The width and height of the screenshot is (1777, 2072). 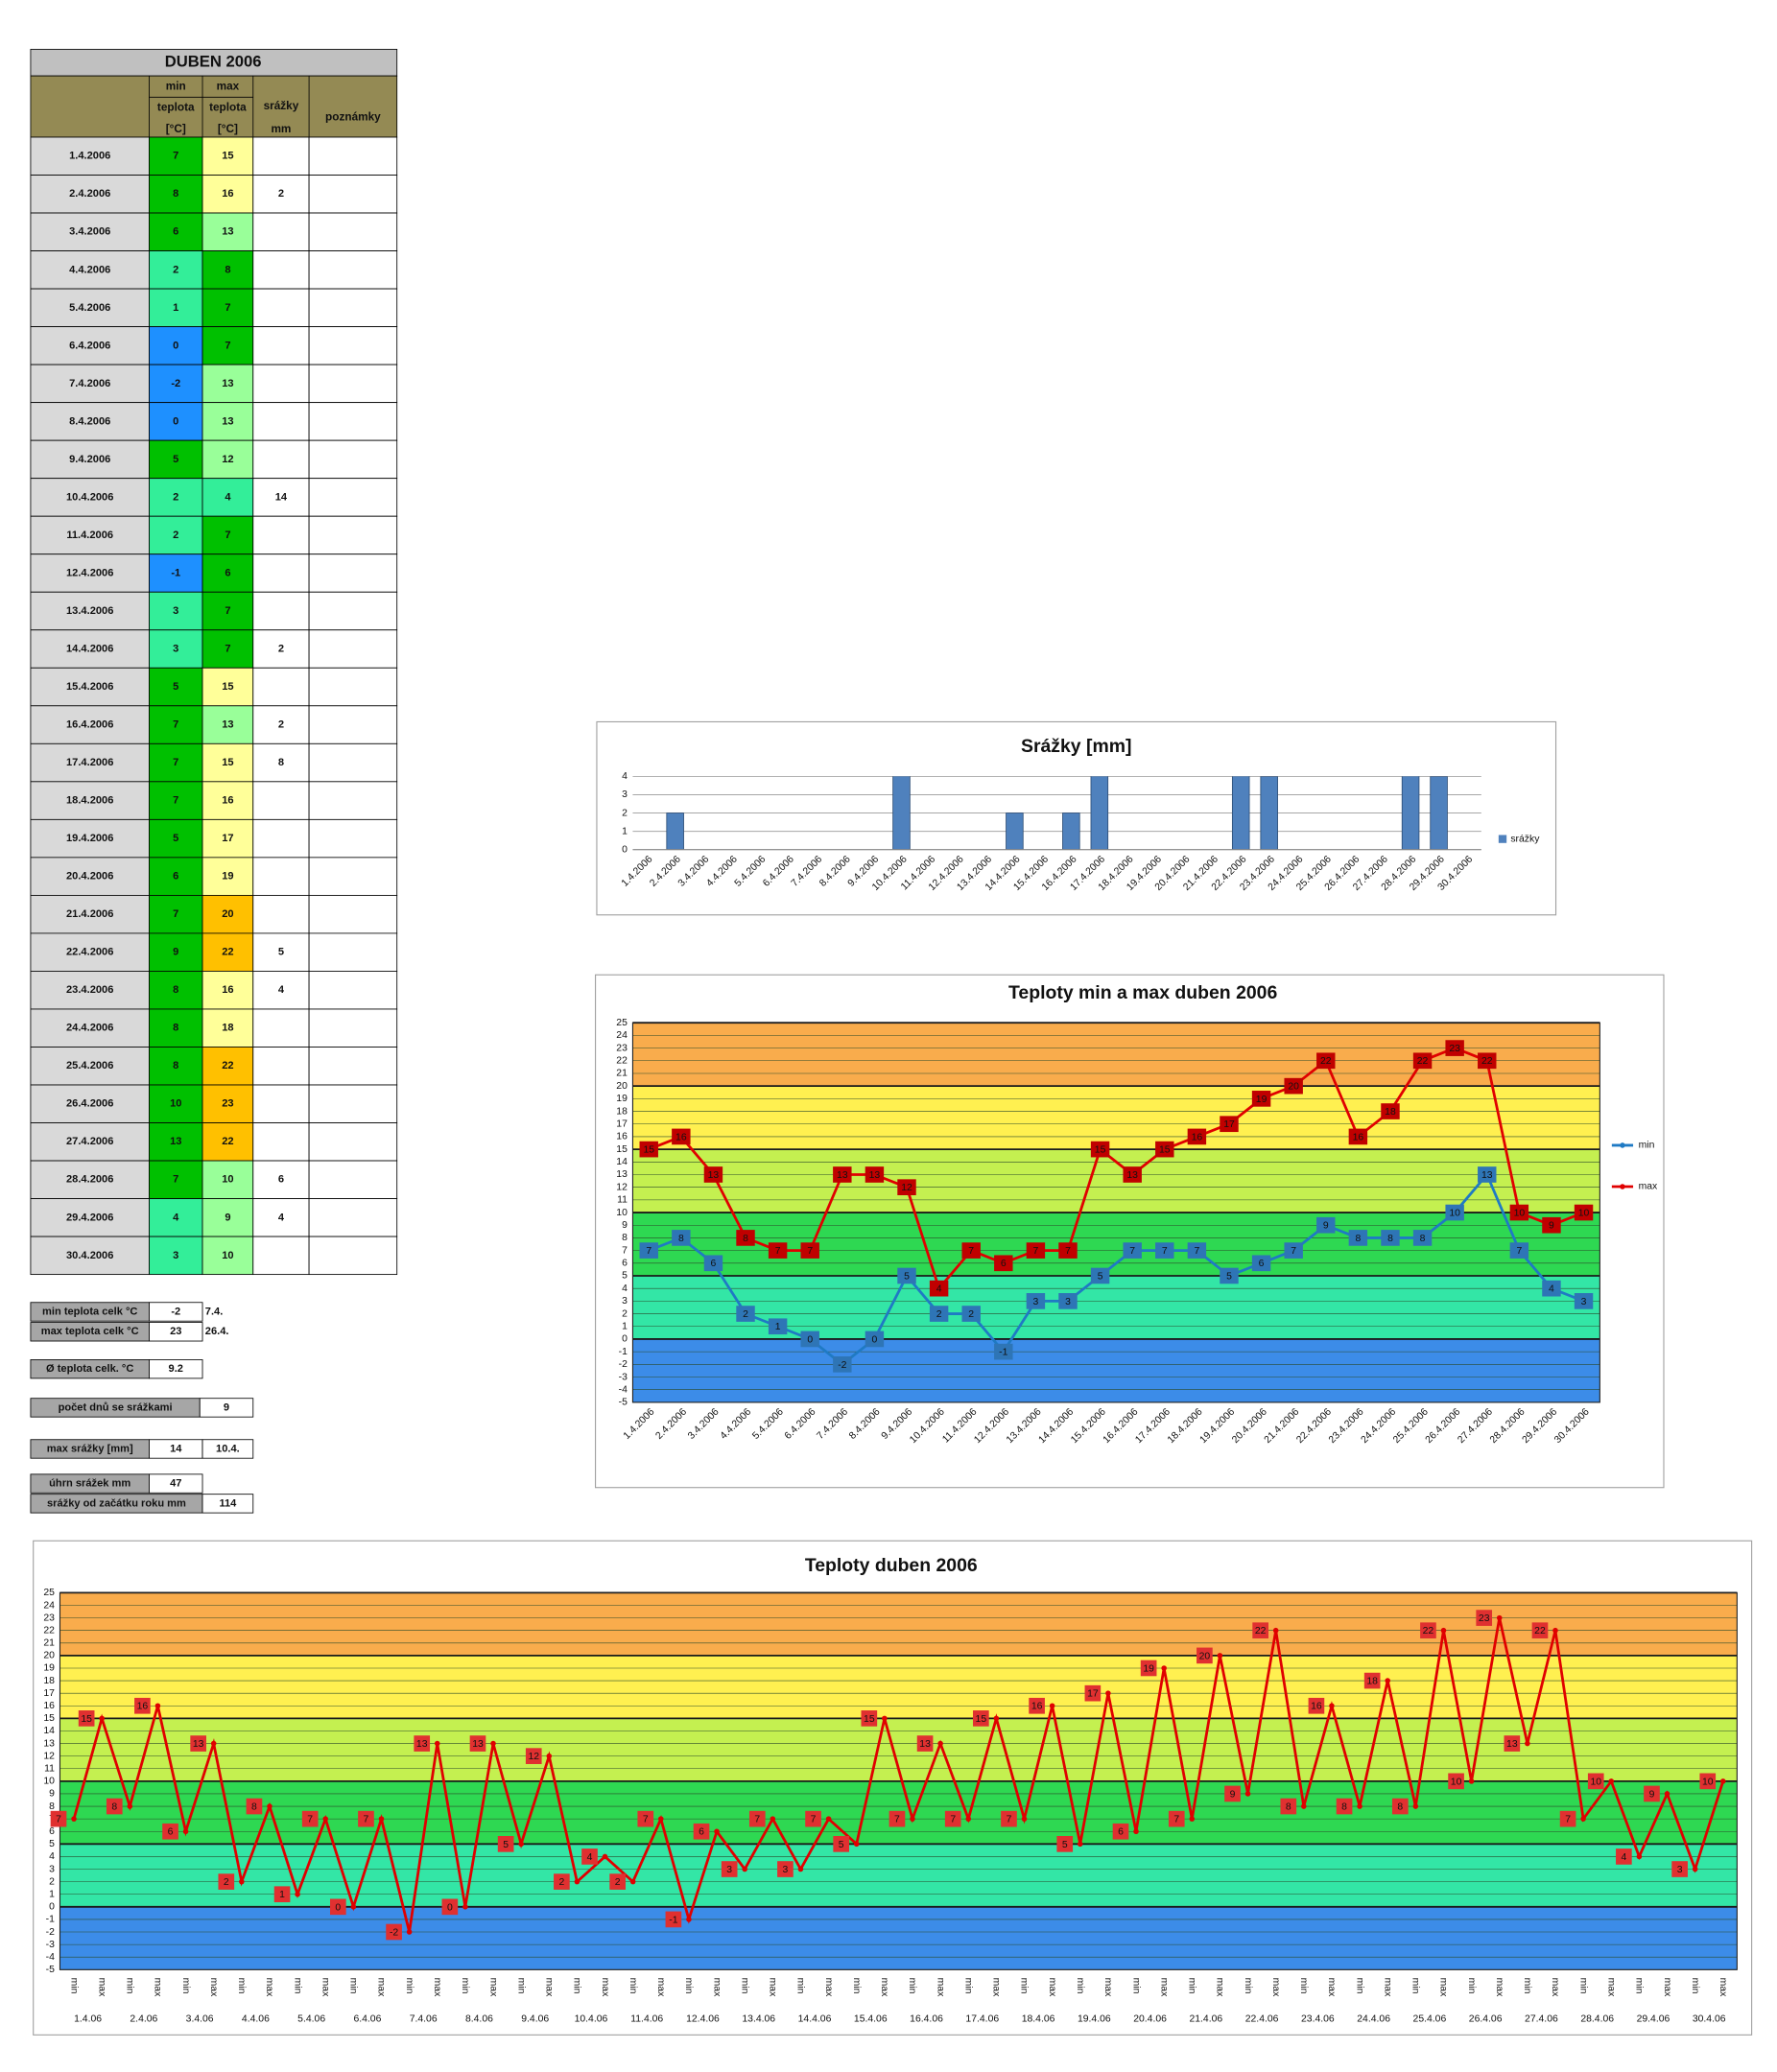 I want to click on cell-text: 9, so click(x=175, y=952).